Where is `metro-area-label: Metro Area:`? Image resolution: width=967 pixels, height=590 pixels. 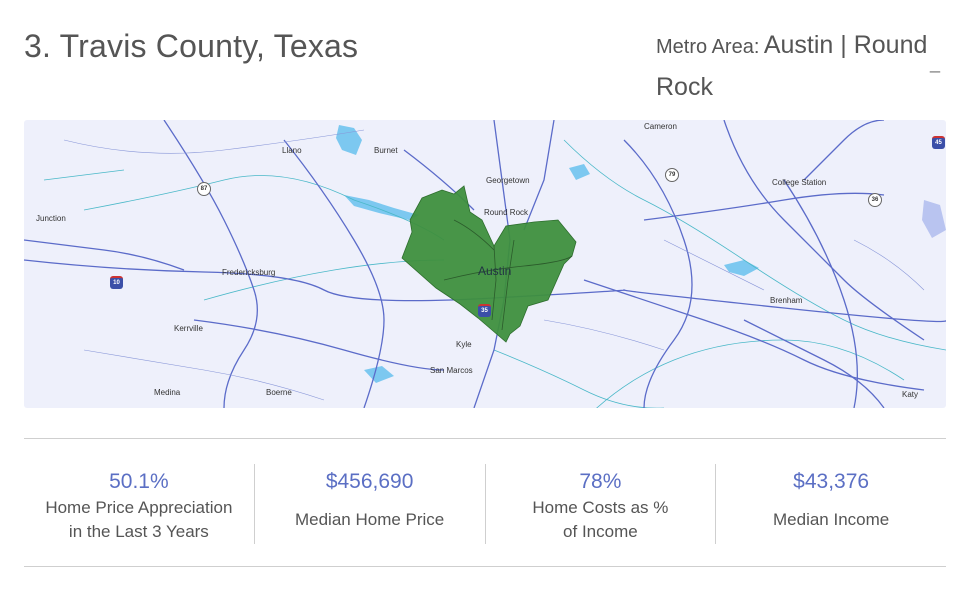 metro-area-label: Metro Area: is located at coordinates (708, 47).